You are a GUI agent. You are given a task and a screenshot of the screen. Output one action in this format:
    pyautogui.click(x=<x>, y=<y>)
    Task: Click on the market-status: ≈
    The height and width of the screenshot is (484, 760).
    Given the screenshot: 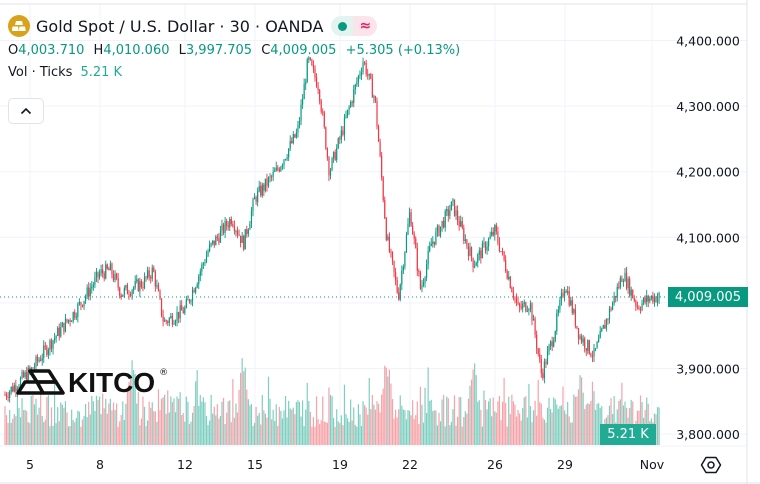 What is the action you would take?
    pyautogui.click(x=354, y=26)
    